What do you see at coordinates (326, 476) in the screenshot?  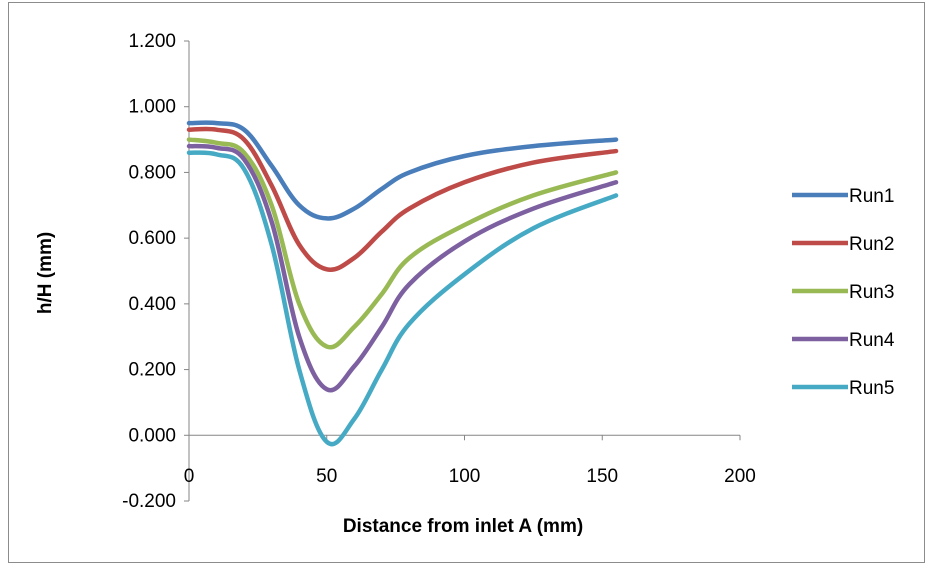 I see `x-tick-label: 50` at bounding box center [326, 476].